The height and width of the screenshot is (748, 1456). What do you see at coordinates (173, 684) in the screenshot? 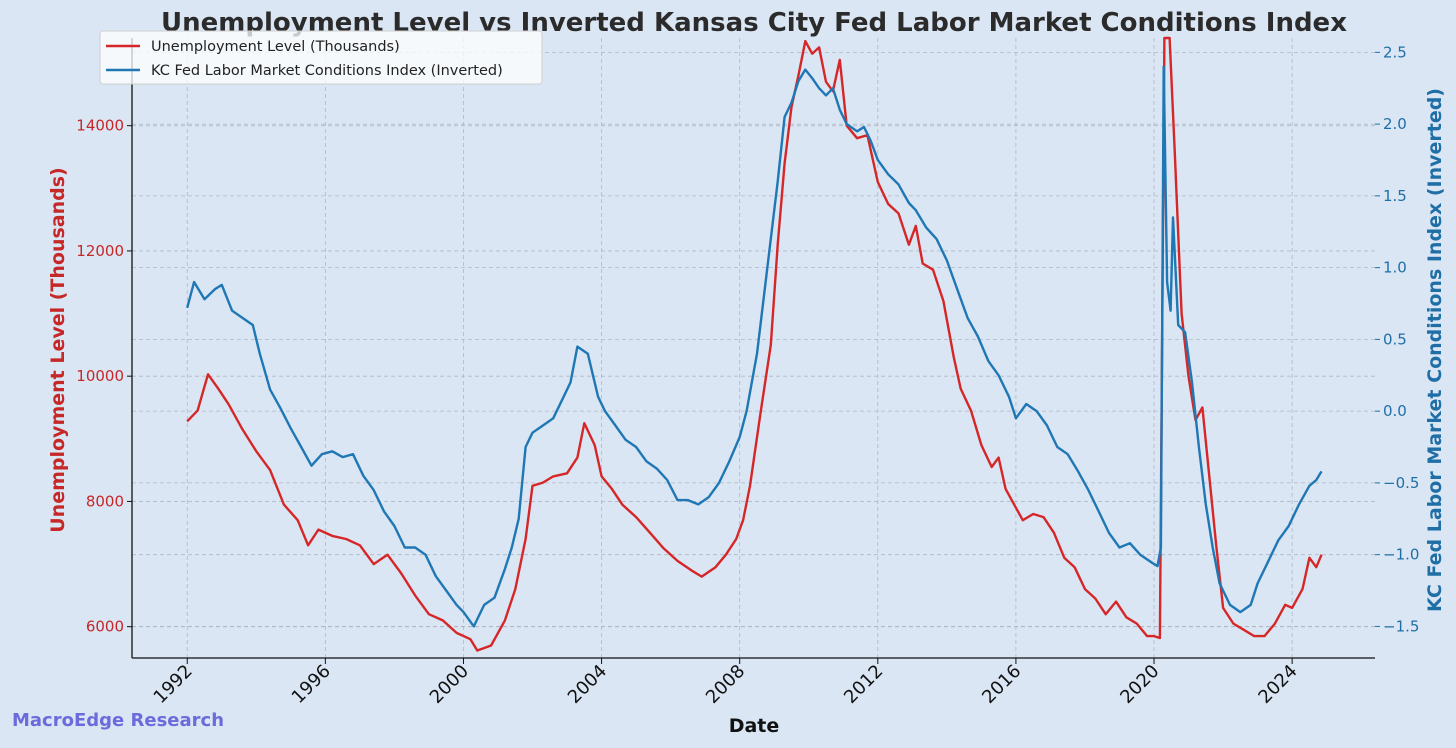
I see `x-tick-label: 1992` at bounding box center [173, 684].